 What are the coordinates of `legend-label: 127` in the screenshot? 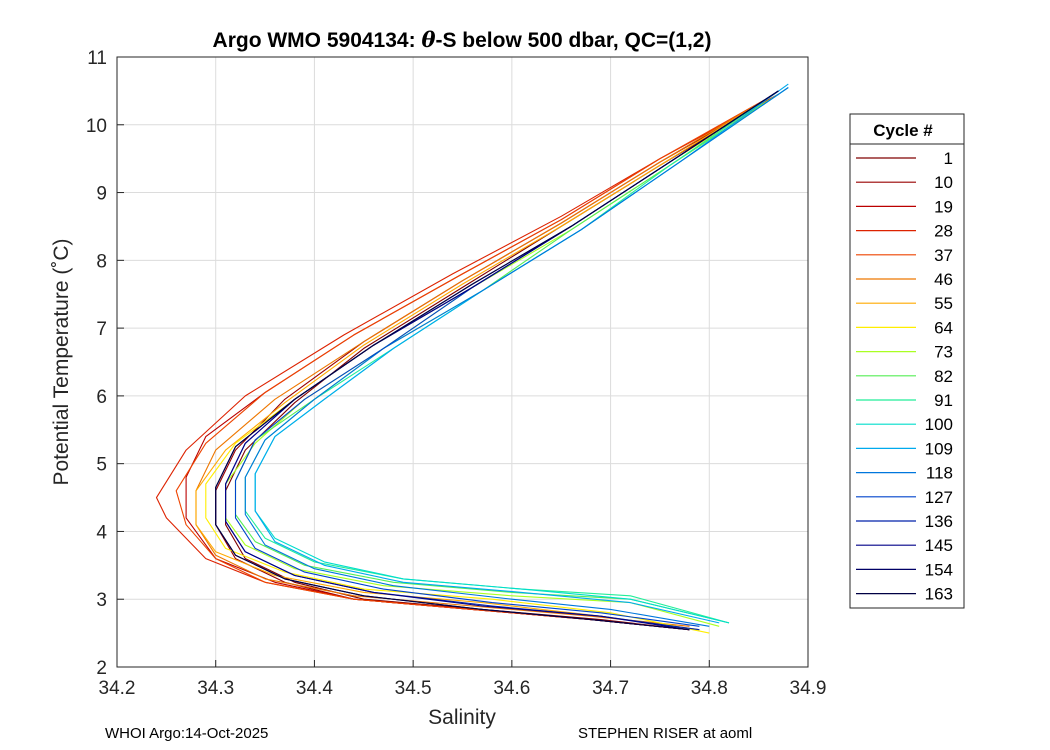 It's located at (939, 497).